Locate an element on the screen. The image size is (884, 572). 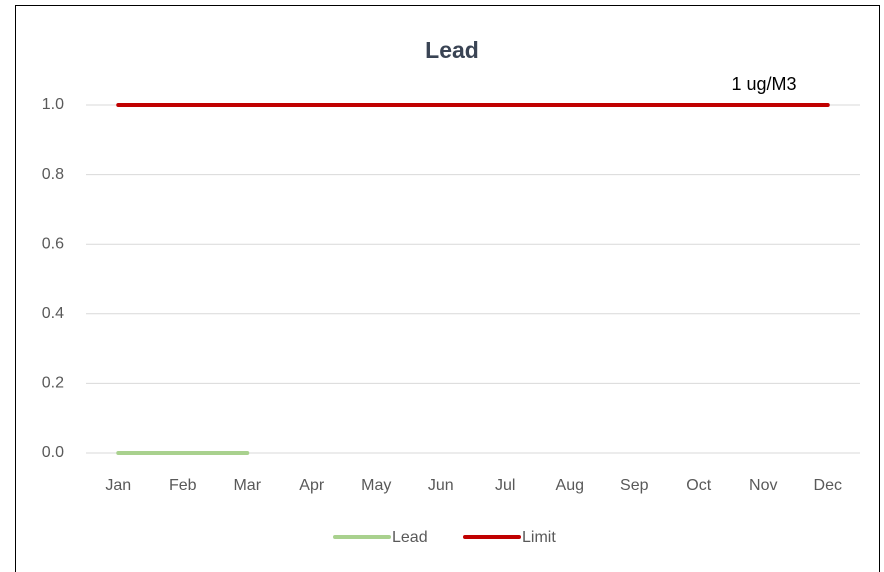
legend-label: Limit is located at coordinates (539, 537).